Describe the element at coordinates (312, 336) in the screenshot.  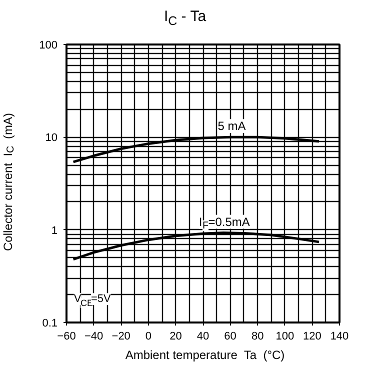
I see `x-tick-label: 120` at that location.